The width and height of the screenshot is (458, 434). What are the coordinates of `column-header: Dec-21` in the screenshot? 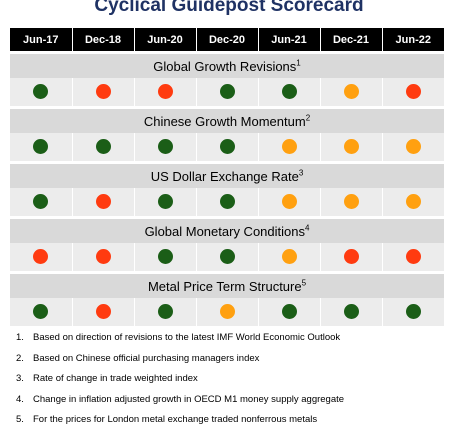 It's located at (350, 39).